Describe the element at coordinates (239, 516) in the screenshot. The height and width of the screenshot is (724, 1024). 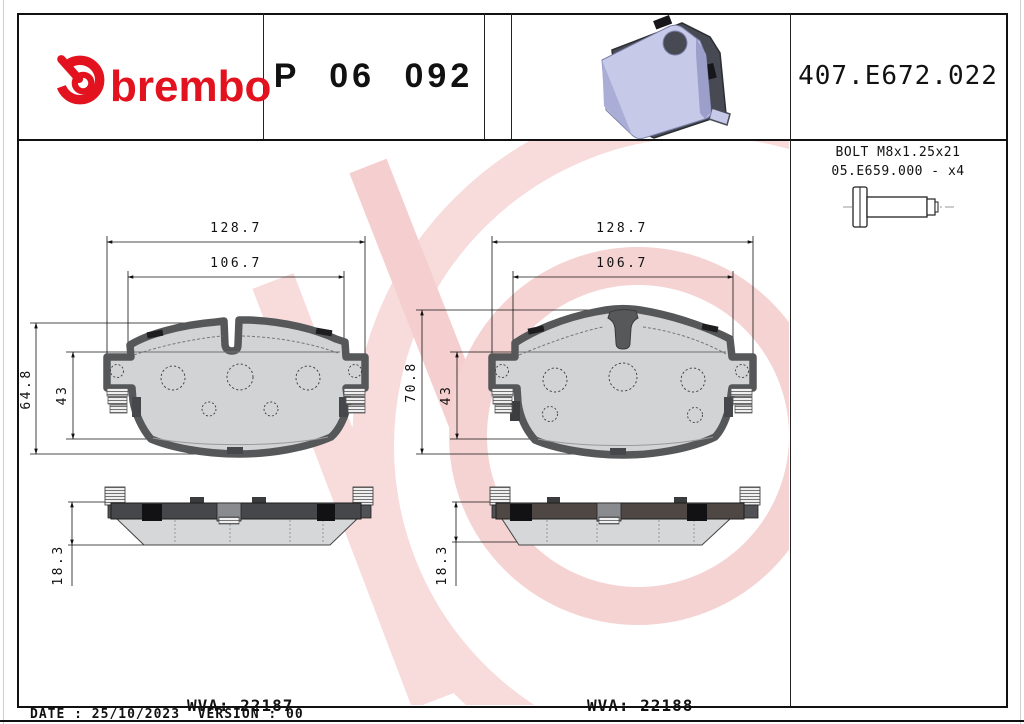
I see `left-pad-side-view` at that location.